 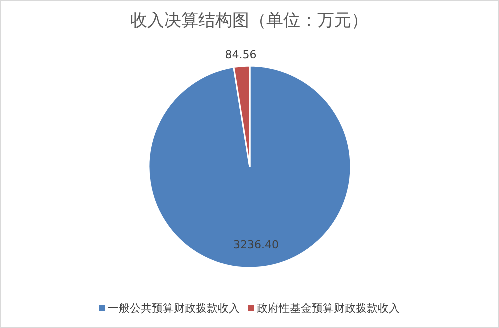 I want to click on legend-label: 一般公共预算财政拨款收入, so click(x=174, y=308).